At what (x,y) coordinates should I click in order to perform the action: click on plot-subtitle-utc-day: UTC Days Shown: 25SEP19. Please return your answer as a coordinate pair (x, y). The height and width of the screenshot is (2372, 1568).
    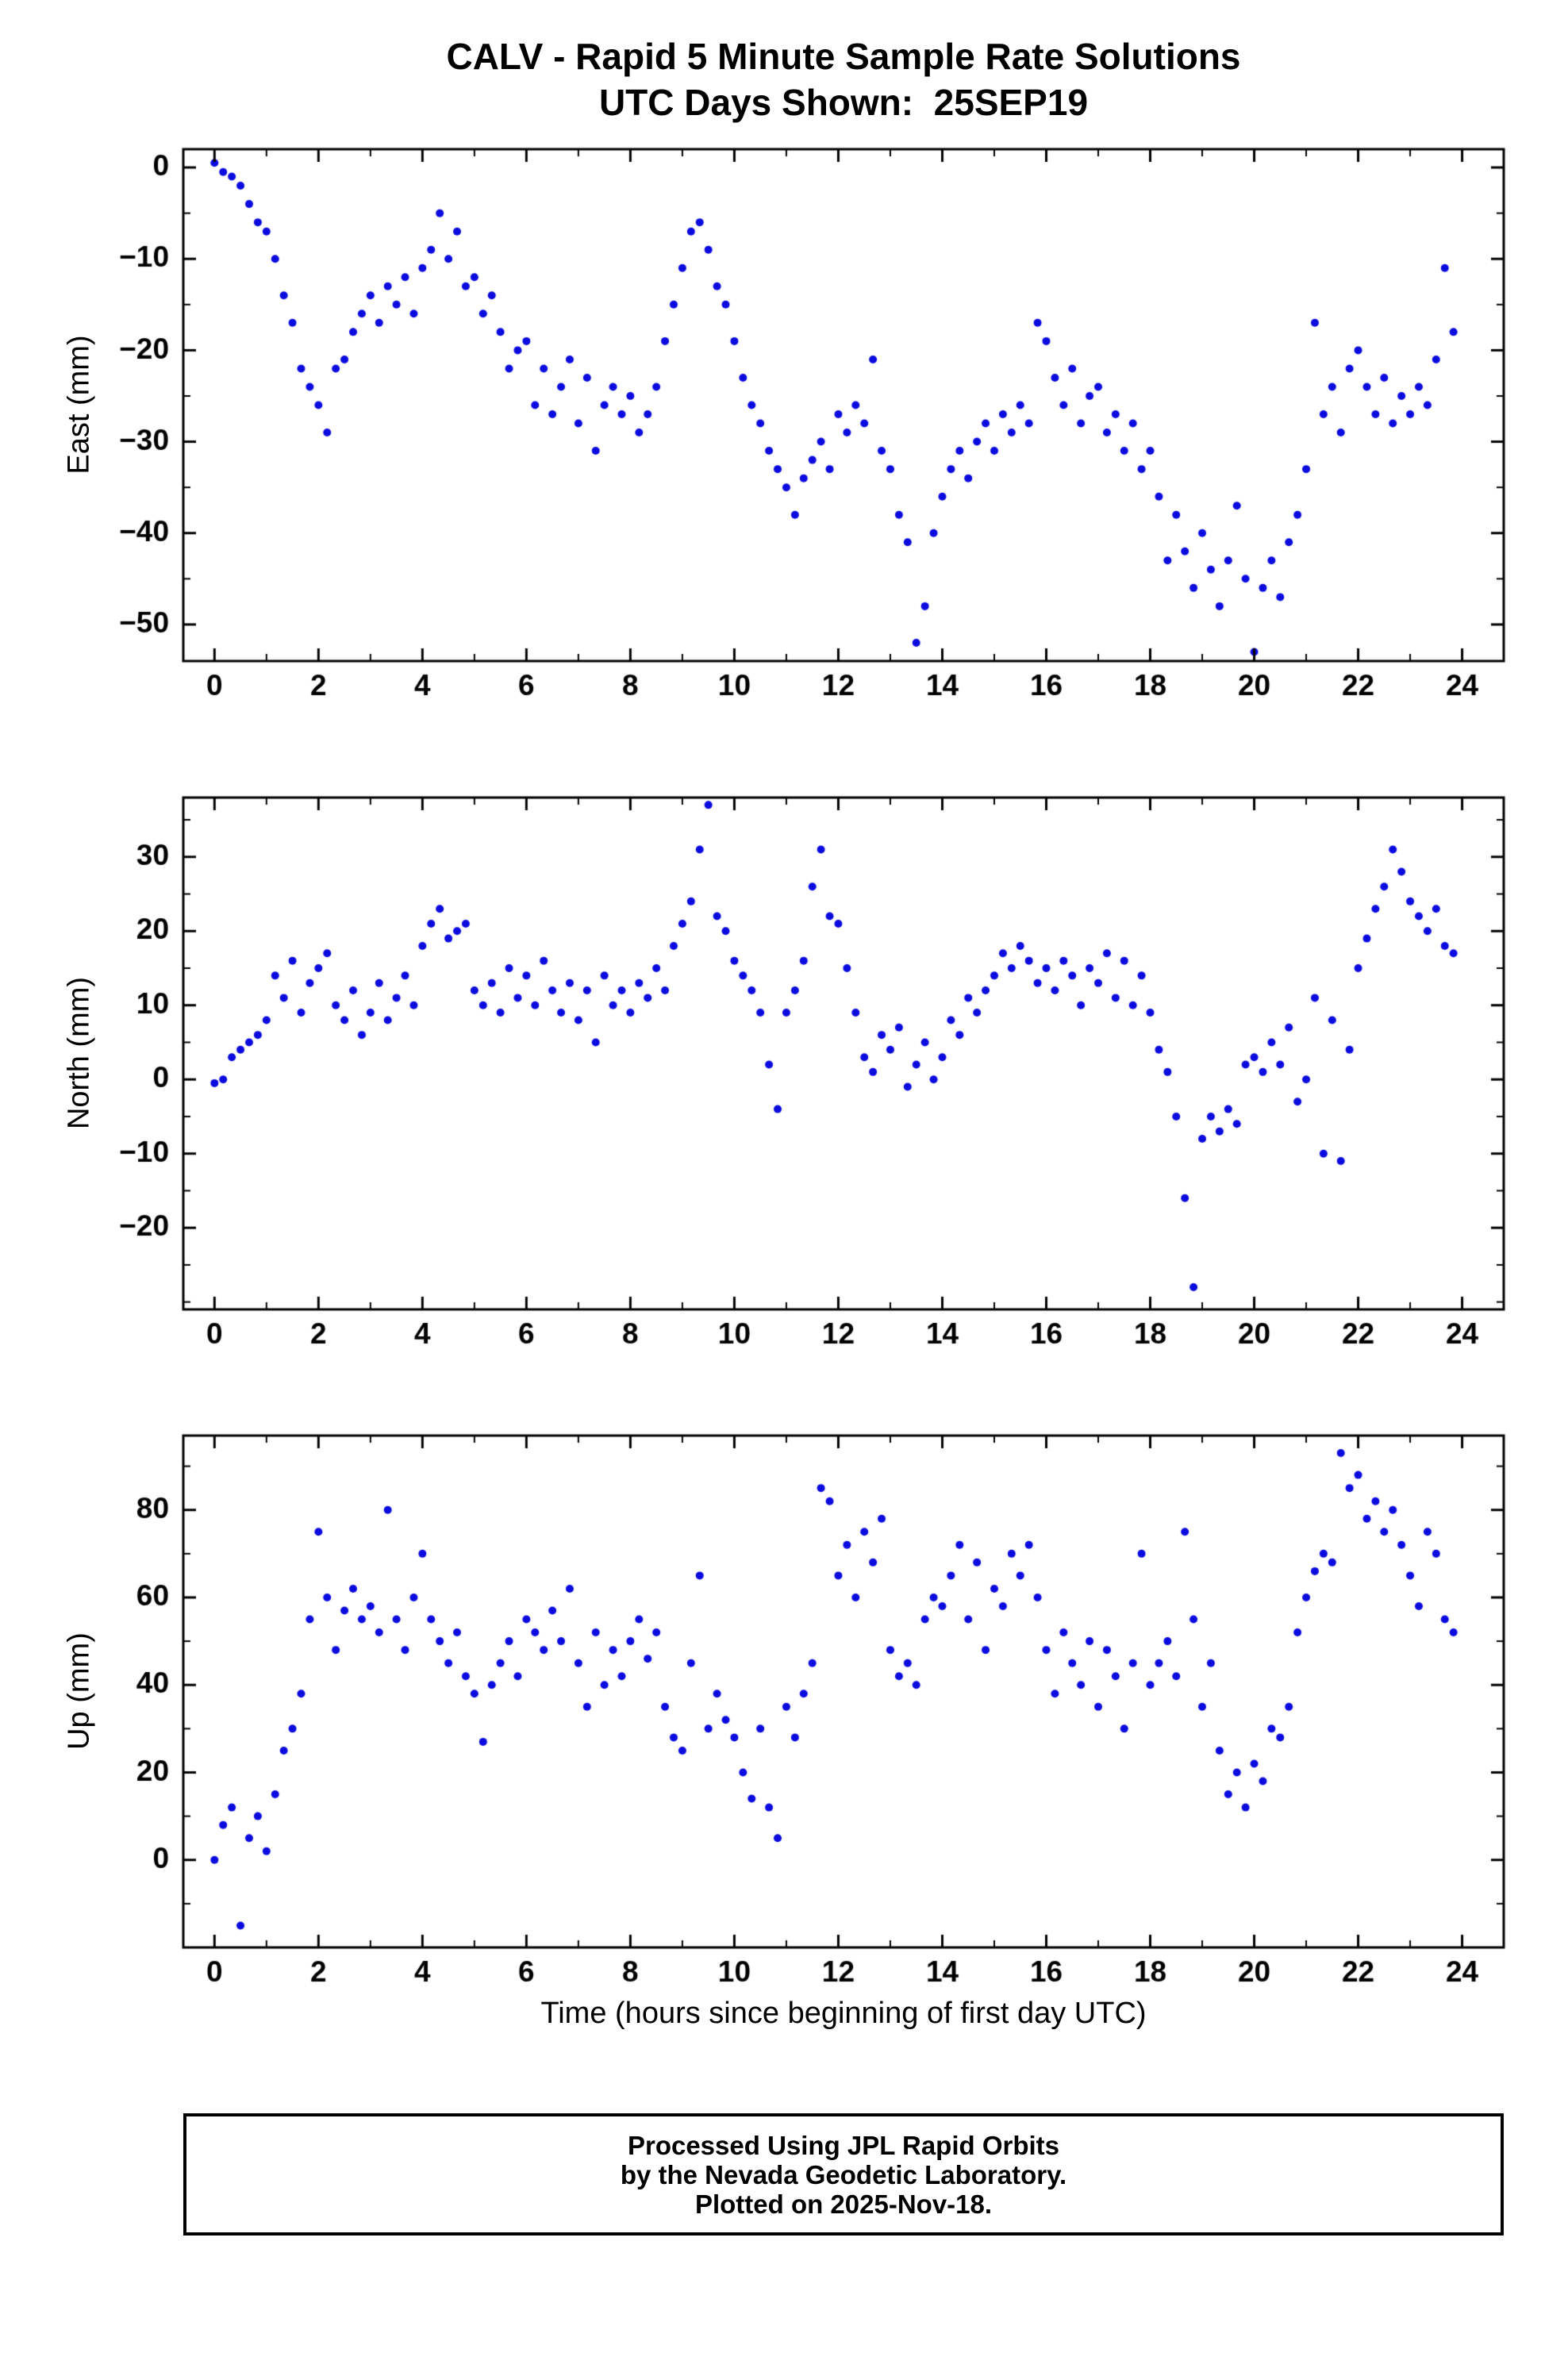
    Looking at the image, I should click on (843, 102).